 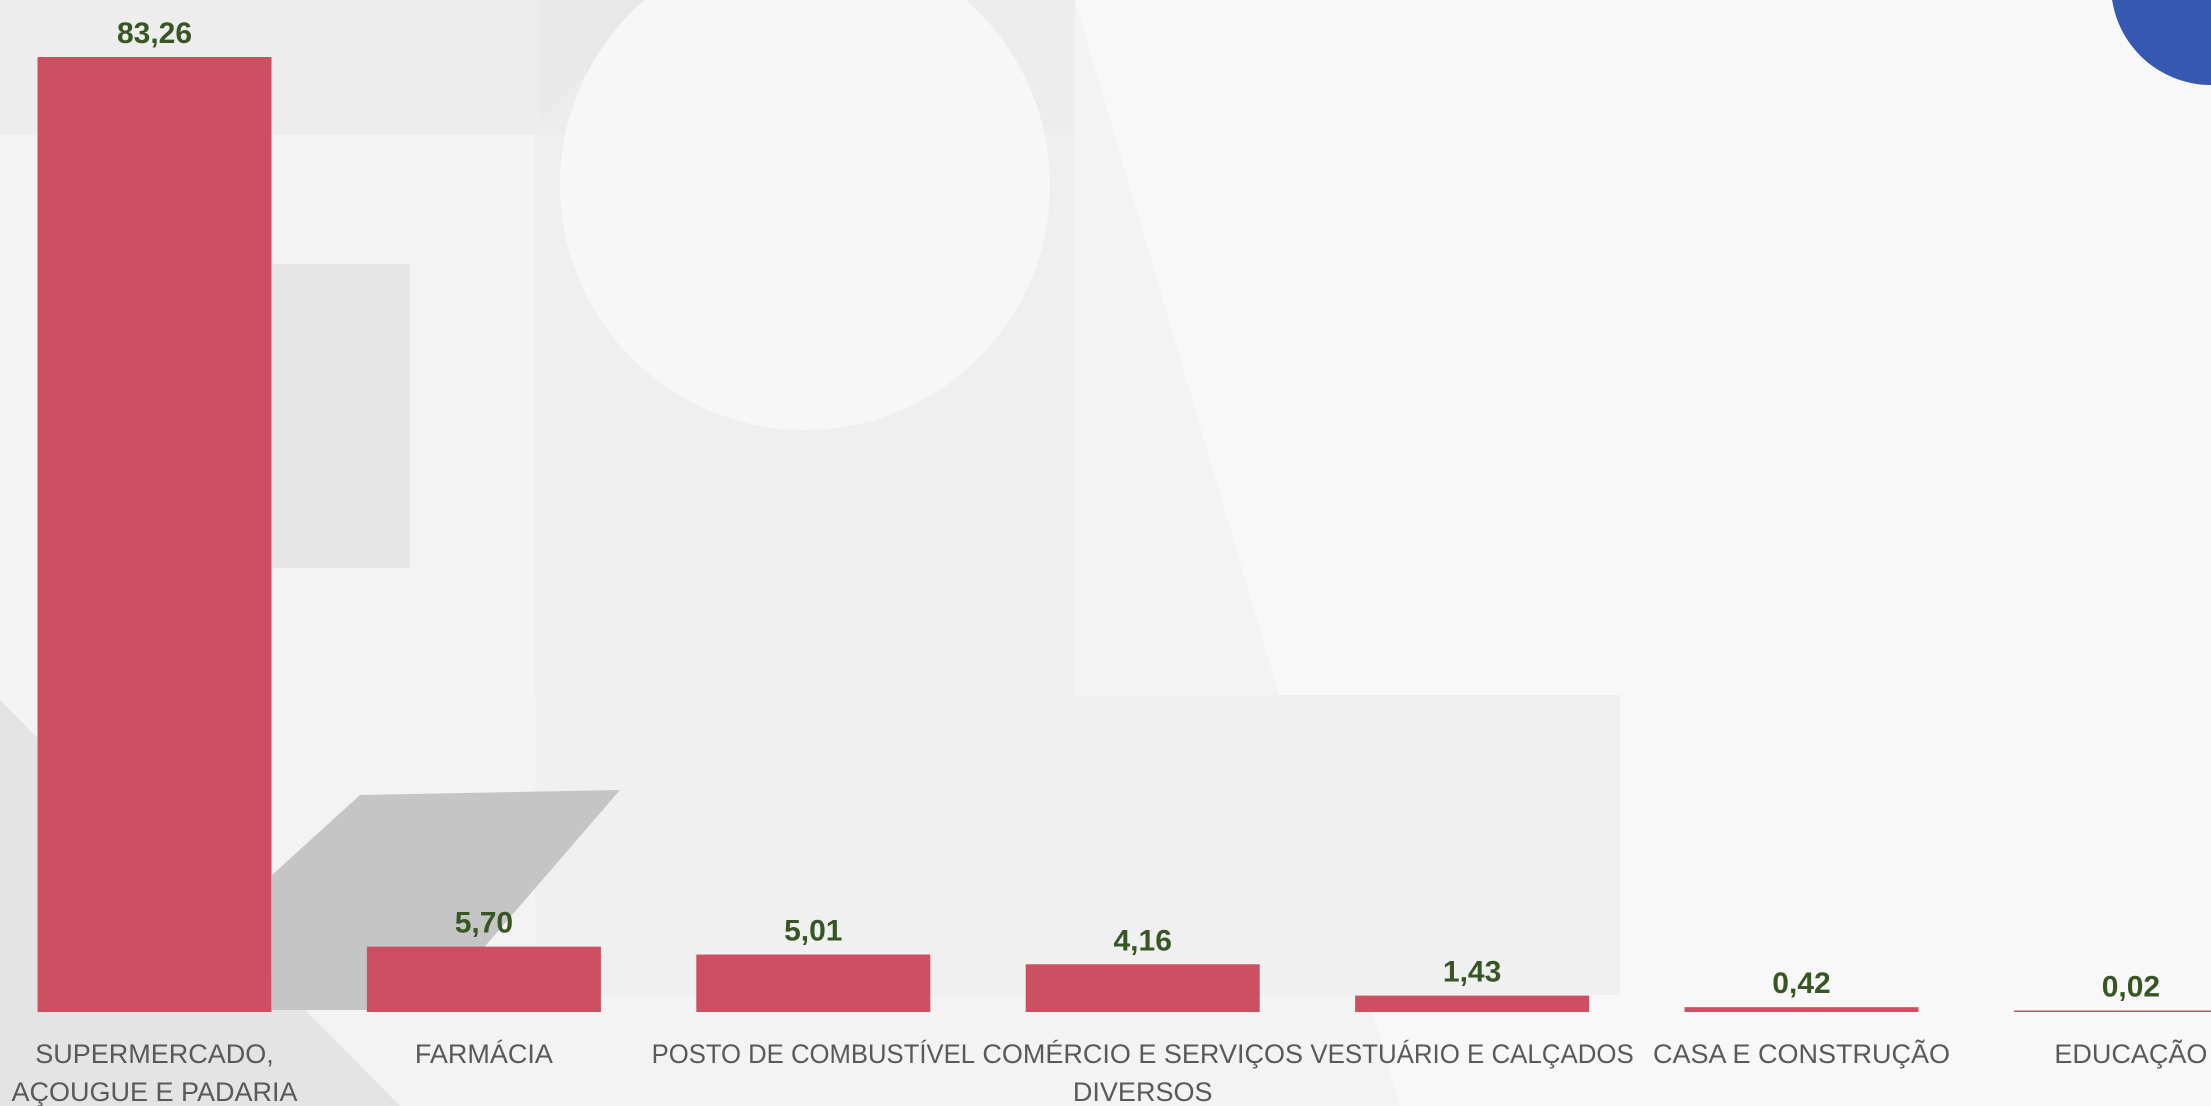 What do you see at coordinates (154, 33) in the screenshot?
I see `value-label-0: 83,26` at bounding box center [154, 33].